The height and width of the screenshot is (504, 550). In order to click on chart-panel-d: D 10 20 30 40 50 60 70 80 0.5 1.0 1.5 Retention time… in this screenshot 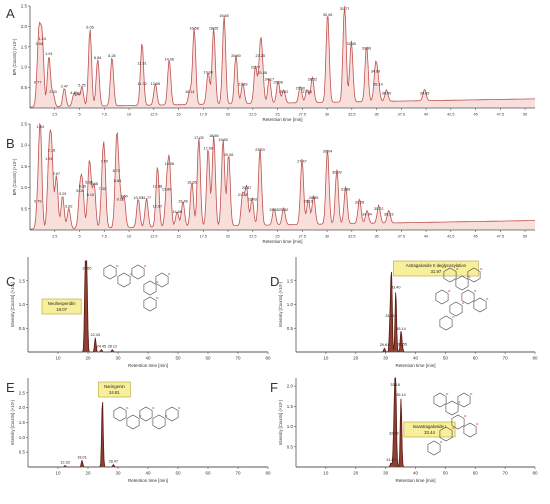, I will do `click(404, 312)`.